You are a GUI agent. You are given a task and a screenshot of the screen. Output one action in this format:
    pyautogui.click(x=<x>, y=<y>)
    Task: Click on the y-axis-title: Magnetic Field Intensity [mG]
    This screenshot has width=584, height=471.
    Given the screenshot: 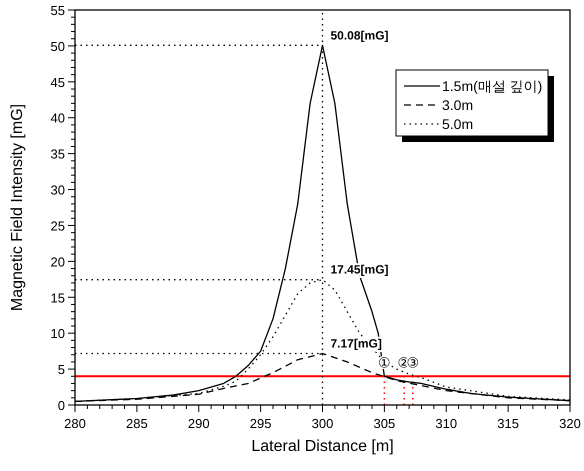 What is the action you would take?
    pyautogui.click(x=17, y=208)
    